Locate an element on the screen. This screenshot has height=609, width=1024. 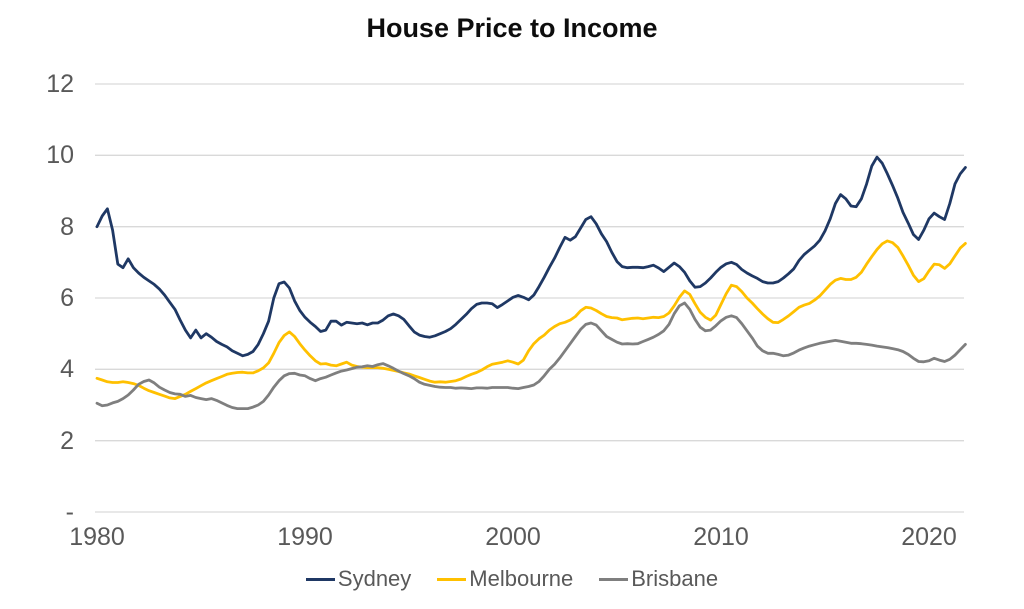
y-axis-tick-label: 12 is located at coordinates (60, 84).